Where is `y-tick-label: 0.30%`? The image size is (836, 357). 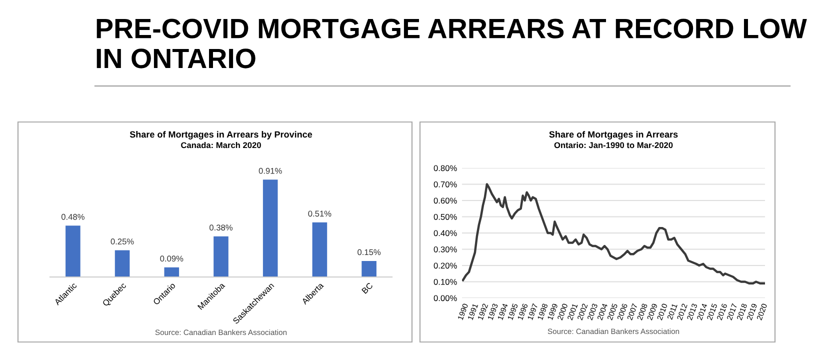 y-tick-label: 0.30% is located at coordinates (445, 249).